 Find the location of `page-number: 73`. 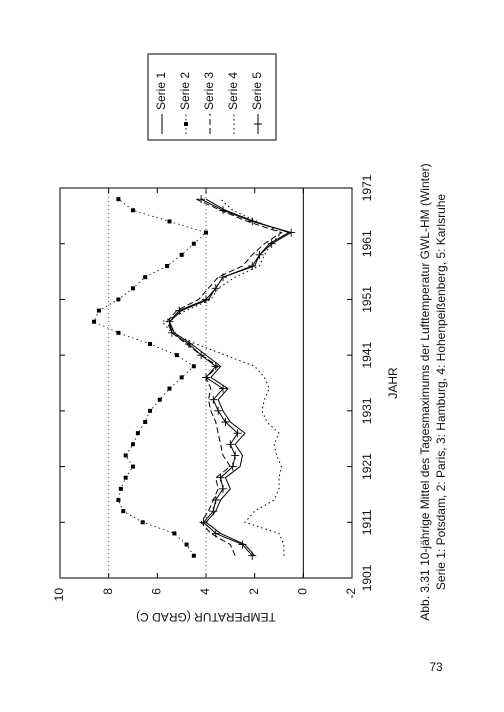

page-number: 73 is located at coordinates (436, 667).